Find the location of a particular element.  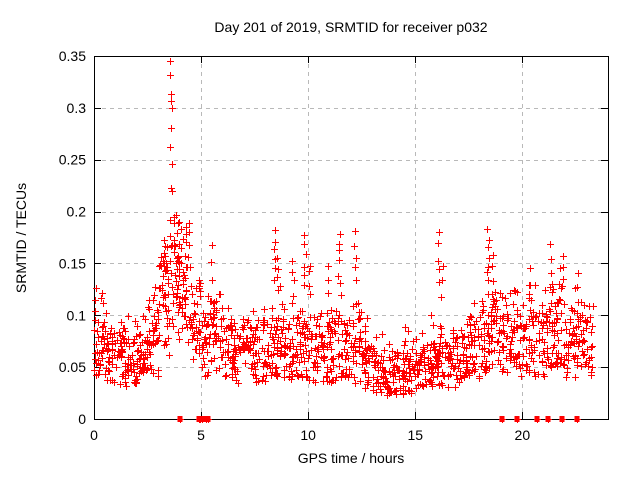

y-tick-label: 0.3 is located at coordinates (77, 108).